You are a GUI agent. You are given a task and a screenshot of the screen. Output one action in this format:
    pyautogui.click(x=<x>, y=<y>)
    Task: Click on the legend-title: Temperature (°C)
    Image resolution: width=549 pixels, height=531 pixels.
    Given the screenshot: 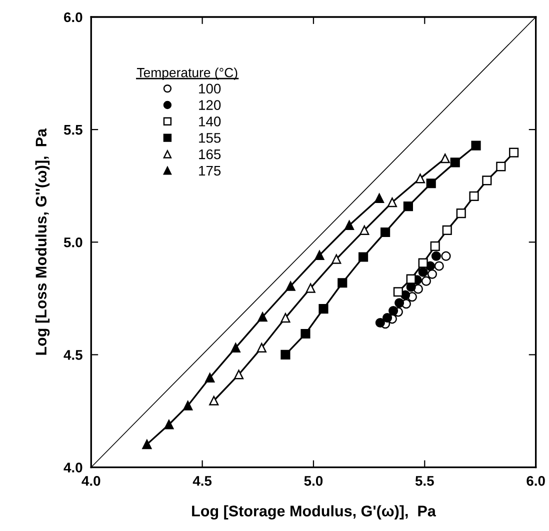 What is the action you would take?
    pyautogui.click(x=187, y=74)
    